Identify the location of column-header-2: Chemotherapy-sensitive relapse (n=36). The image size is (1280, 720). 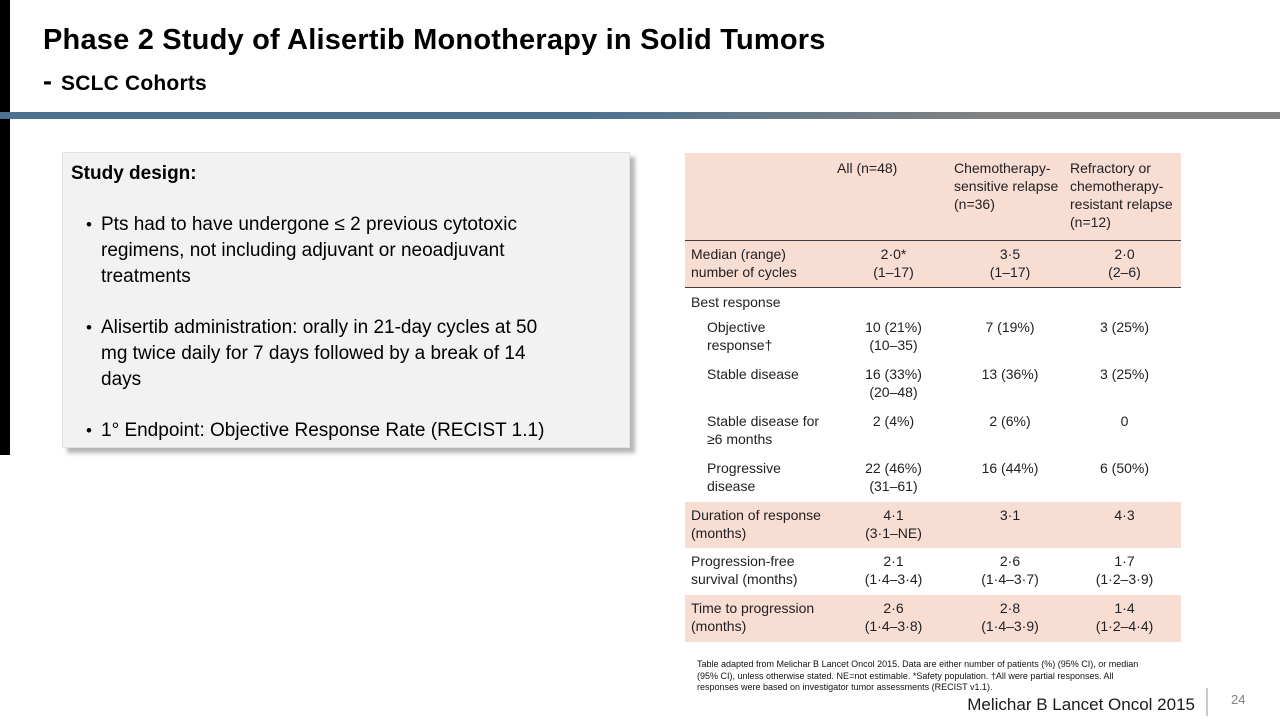
(1010, 197).